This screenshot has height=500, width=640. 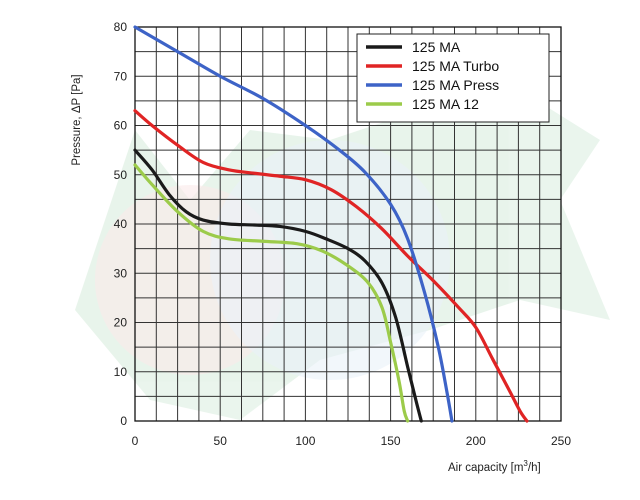 What do you see at coordinates (432, 75) in the screenshot?
I see `legend-items: 125 MA 125 MA Turbo 125 MA Press 125 MA 12` at bounding box center [432, 75].